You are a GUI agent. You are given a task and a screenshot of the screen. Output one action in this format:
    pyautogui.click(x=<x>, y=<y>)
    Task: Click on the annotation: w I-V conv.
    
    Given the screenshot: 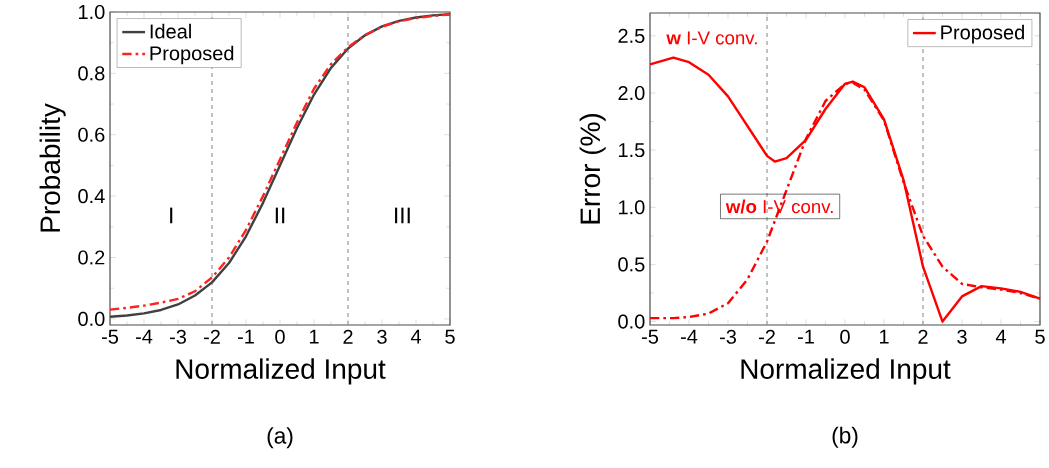 What is the action you would take?
    pyautogui.click(x=711, y=38)
    